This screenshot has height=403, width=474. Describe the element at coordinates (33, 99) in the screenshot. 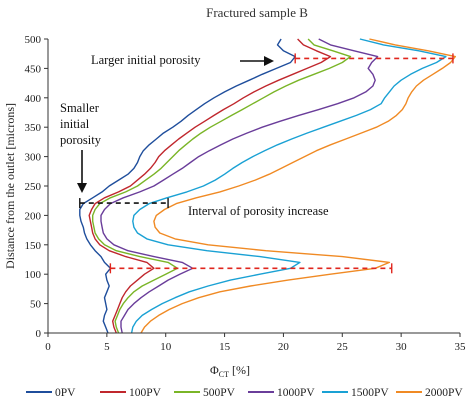

I see `y-tick-label: 400` at that location.